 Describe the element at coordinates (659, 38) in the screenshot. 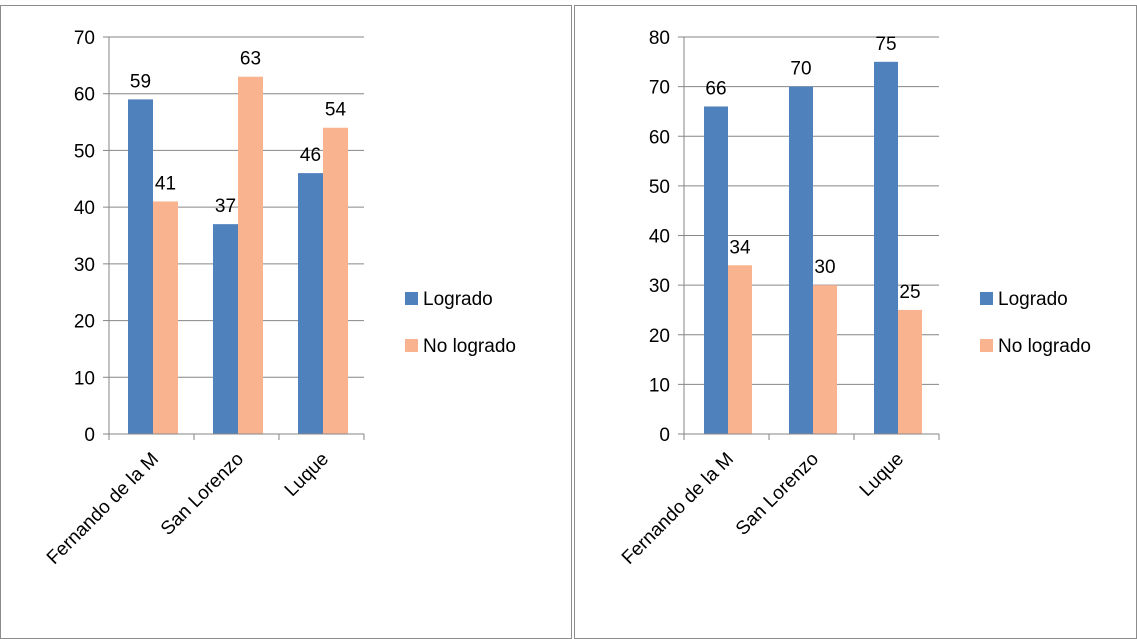

I see `y-tick-label: 80` at that location.